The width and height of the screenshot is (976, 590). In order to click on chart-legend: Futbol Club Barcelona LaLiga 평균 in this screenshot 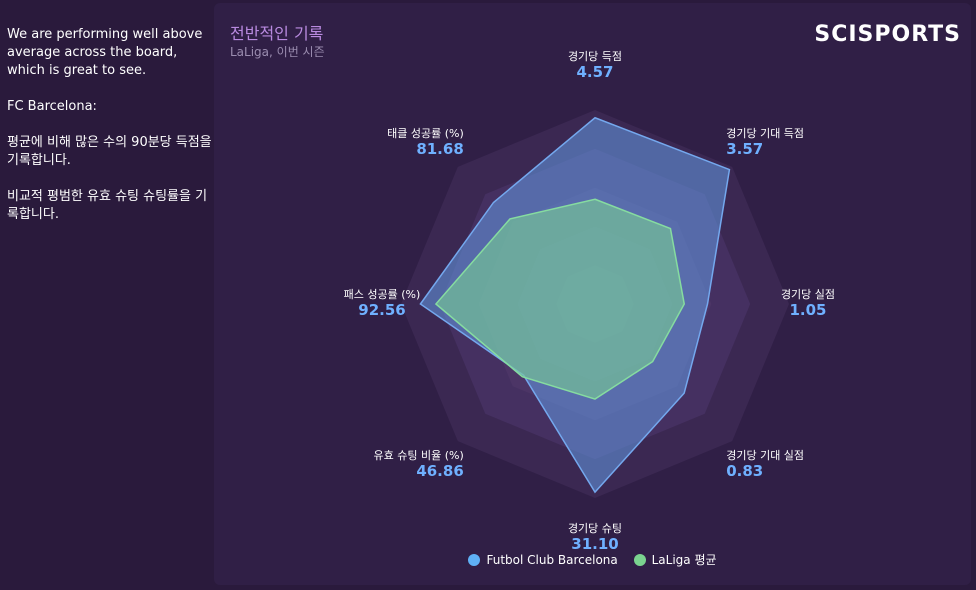, I will do `click(592, 560)`.